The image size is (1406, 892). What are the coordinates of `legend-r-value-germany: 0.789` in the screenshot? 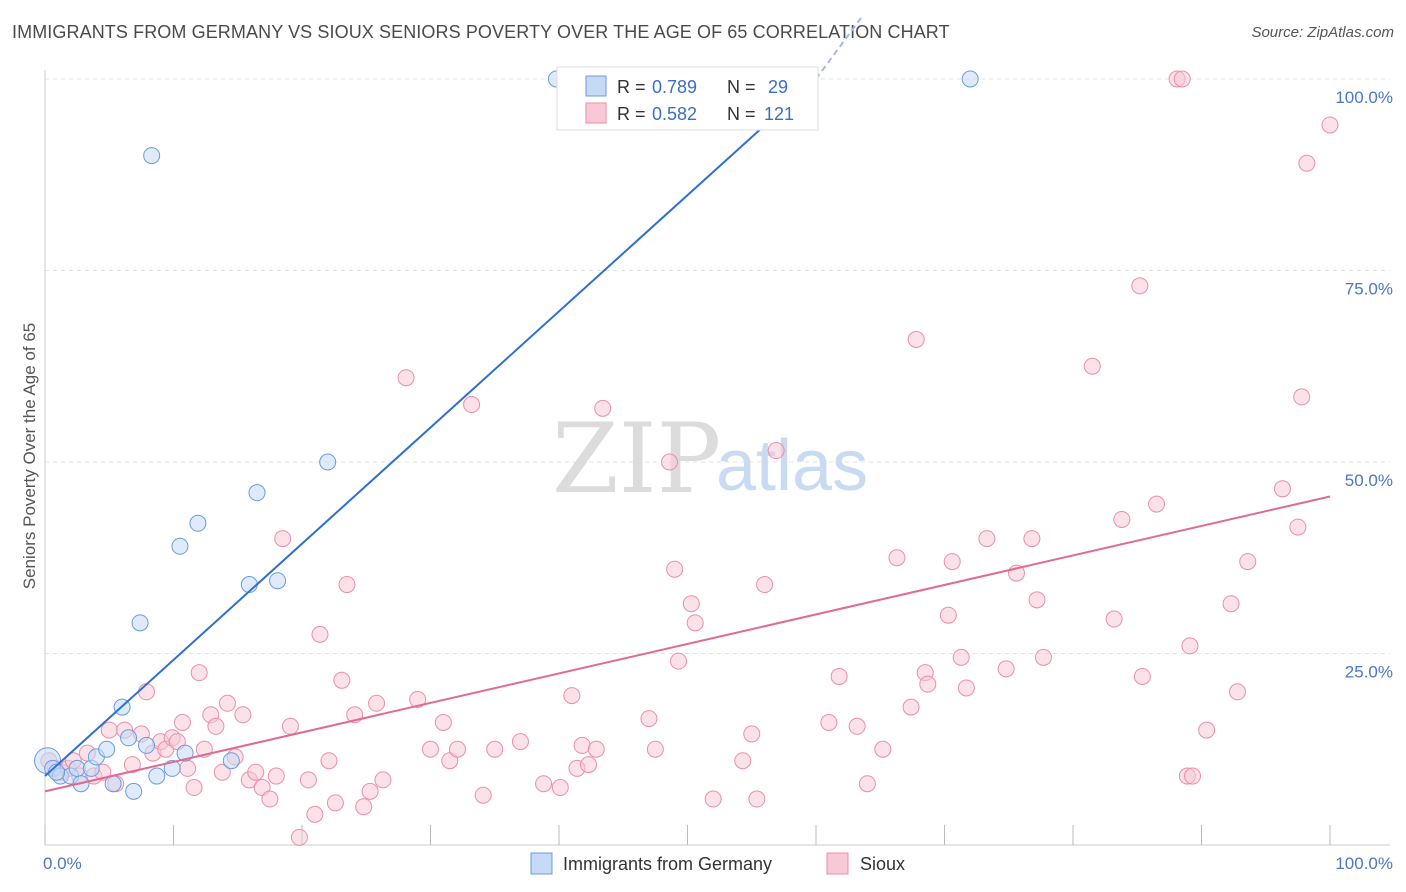 It's located at (674, 87).